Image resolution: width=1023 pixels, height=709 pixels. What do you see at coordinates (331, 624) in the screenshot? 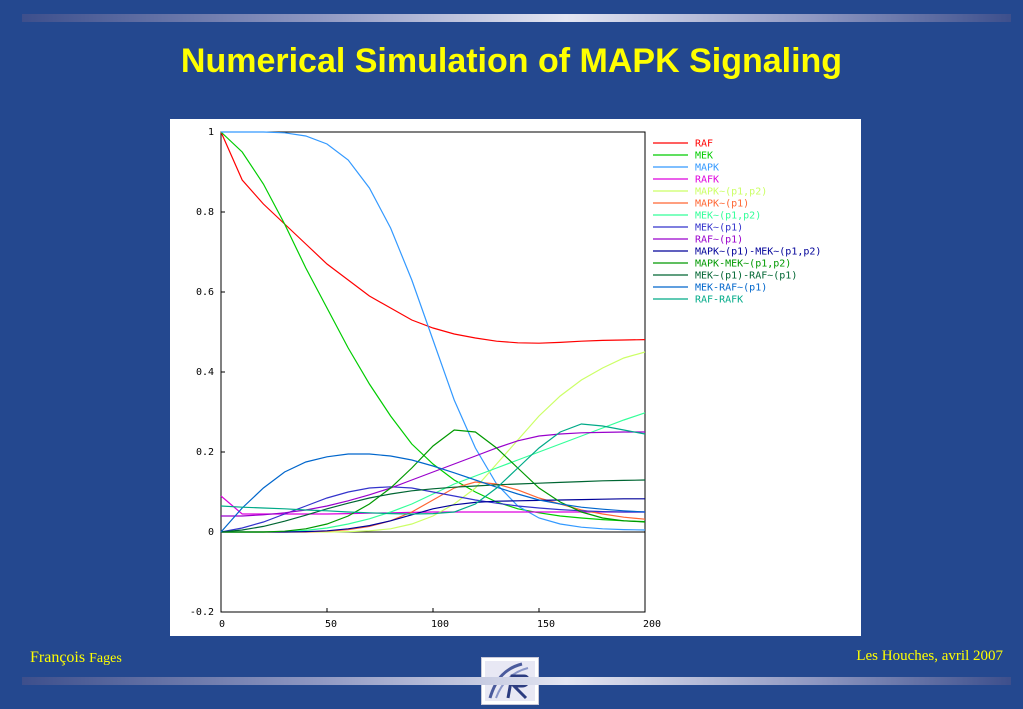
I see `x-tick-label: 50` at bounding box center [331, 624].